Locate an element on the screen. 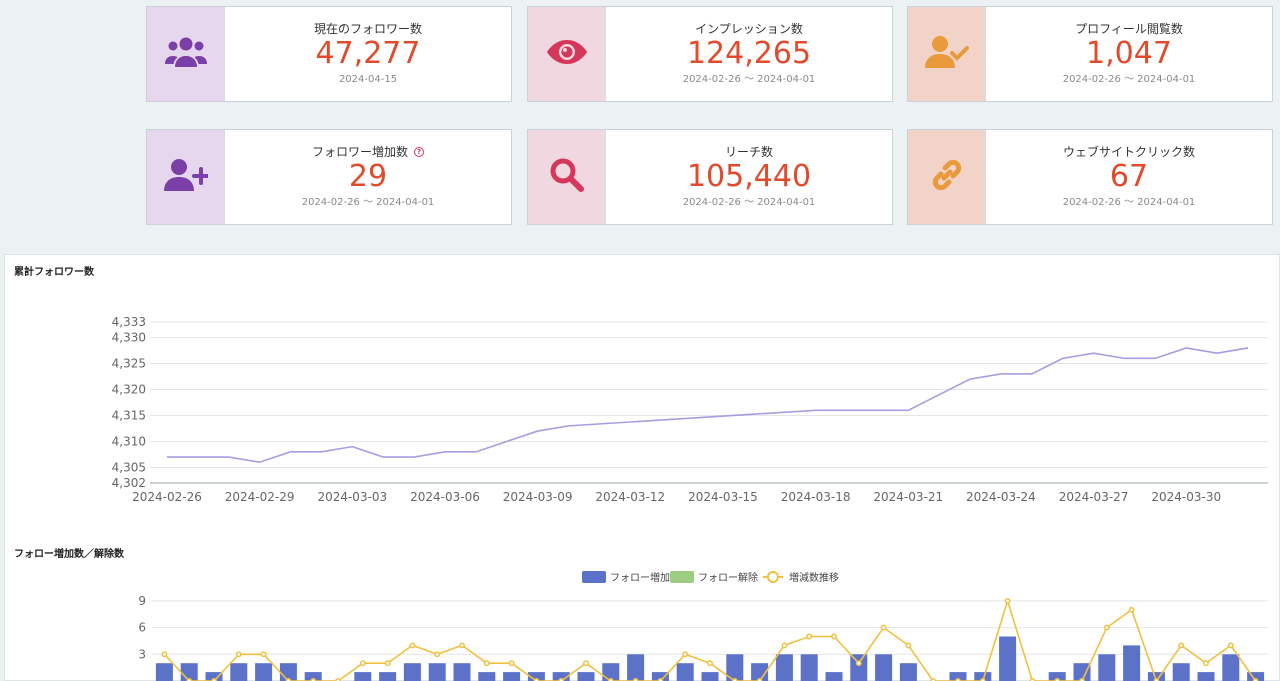  stat-value: 1,047 is located at coordinates (1129, 53).